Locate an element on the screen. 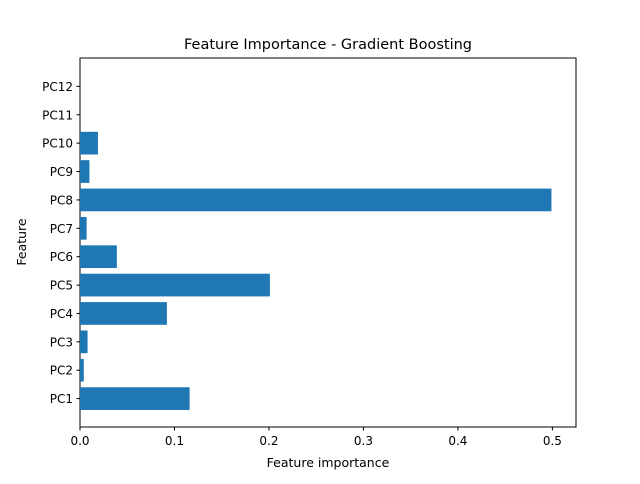 The image size is (640, 484). bar-pc9 is located at coordinates (85, 171).